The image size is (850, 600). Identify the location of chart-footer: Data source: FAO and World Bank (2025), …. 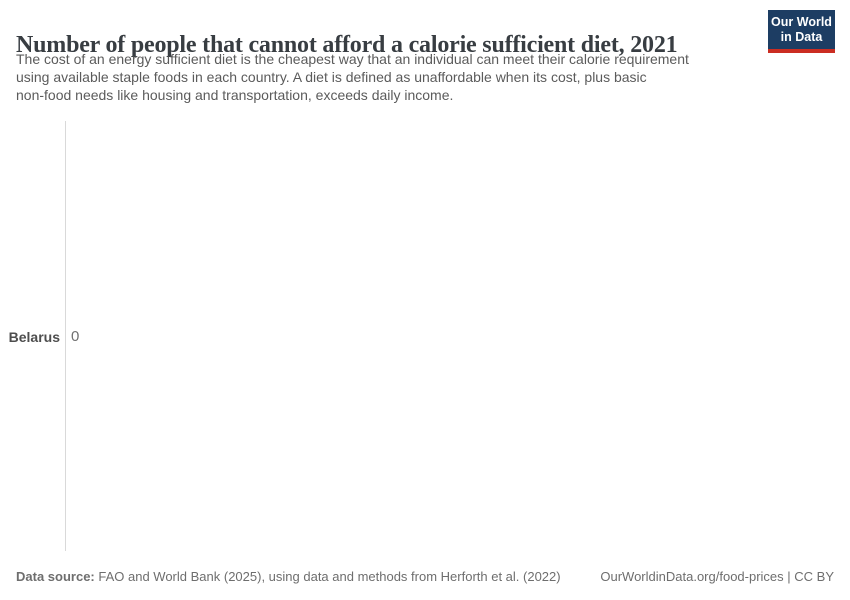
(425, 577).